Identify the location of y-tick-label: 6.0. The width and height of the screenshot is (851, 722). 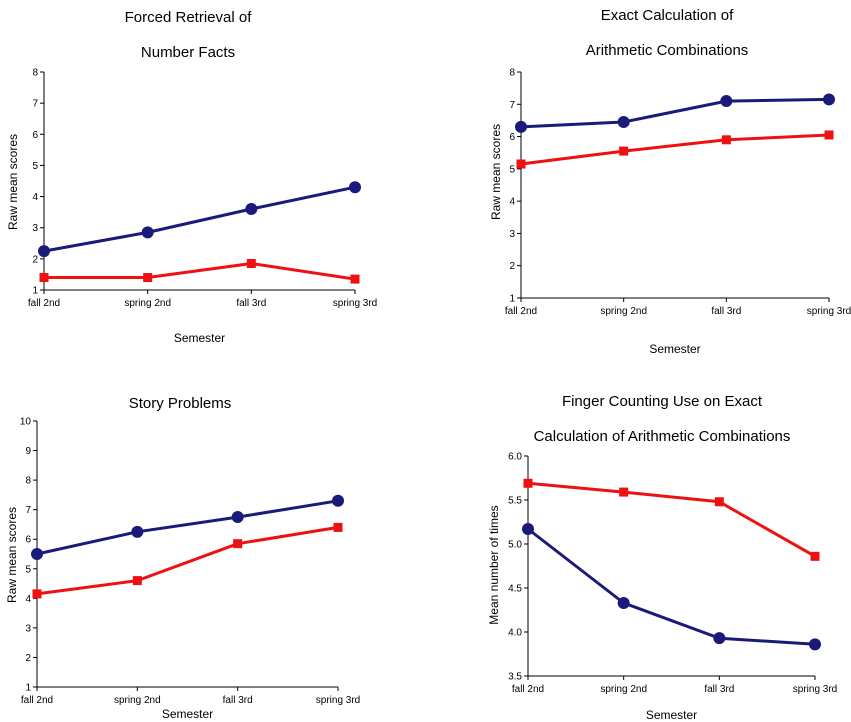
(515, 457).